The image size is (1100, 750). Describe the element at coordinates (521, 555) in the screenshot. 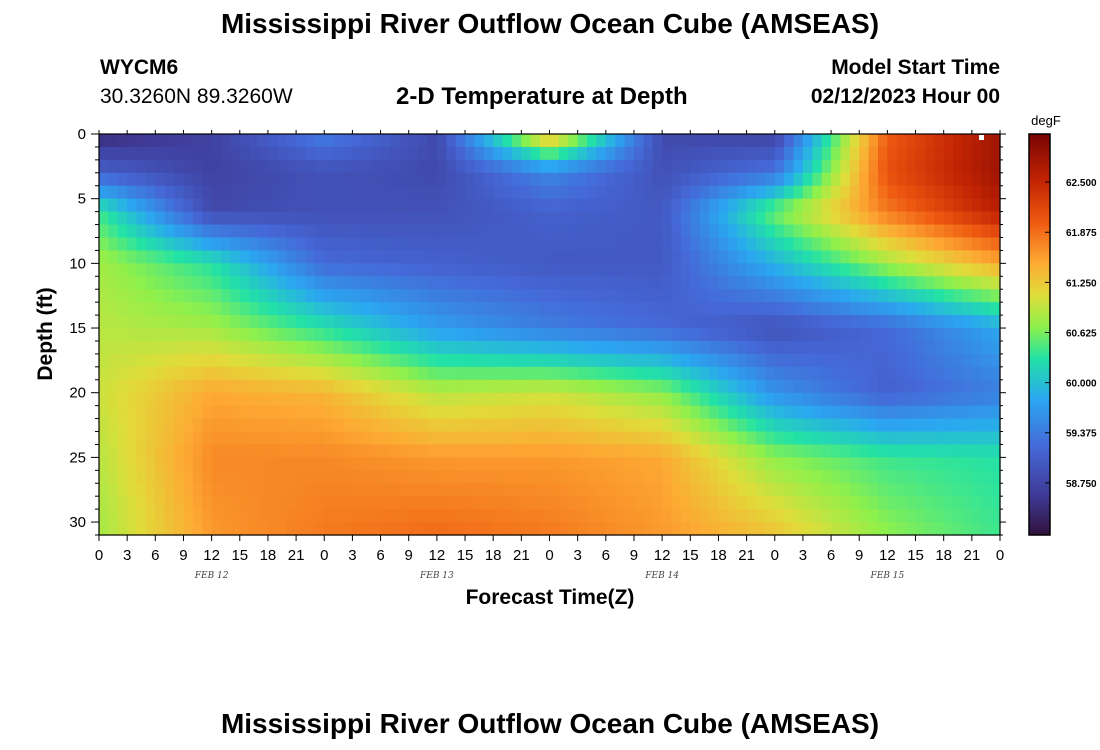

I see `x-tick-label: 21` at that location.